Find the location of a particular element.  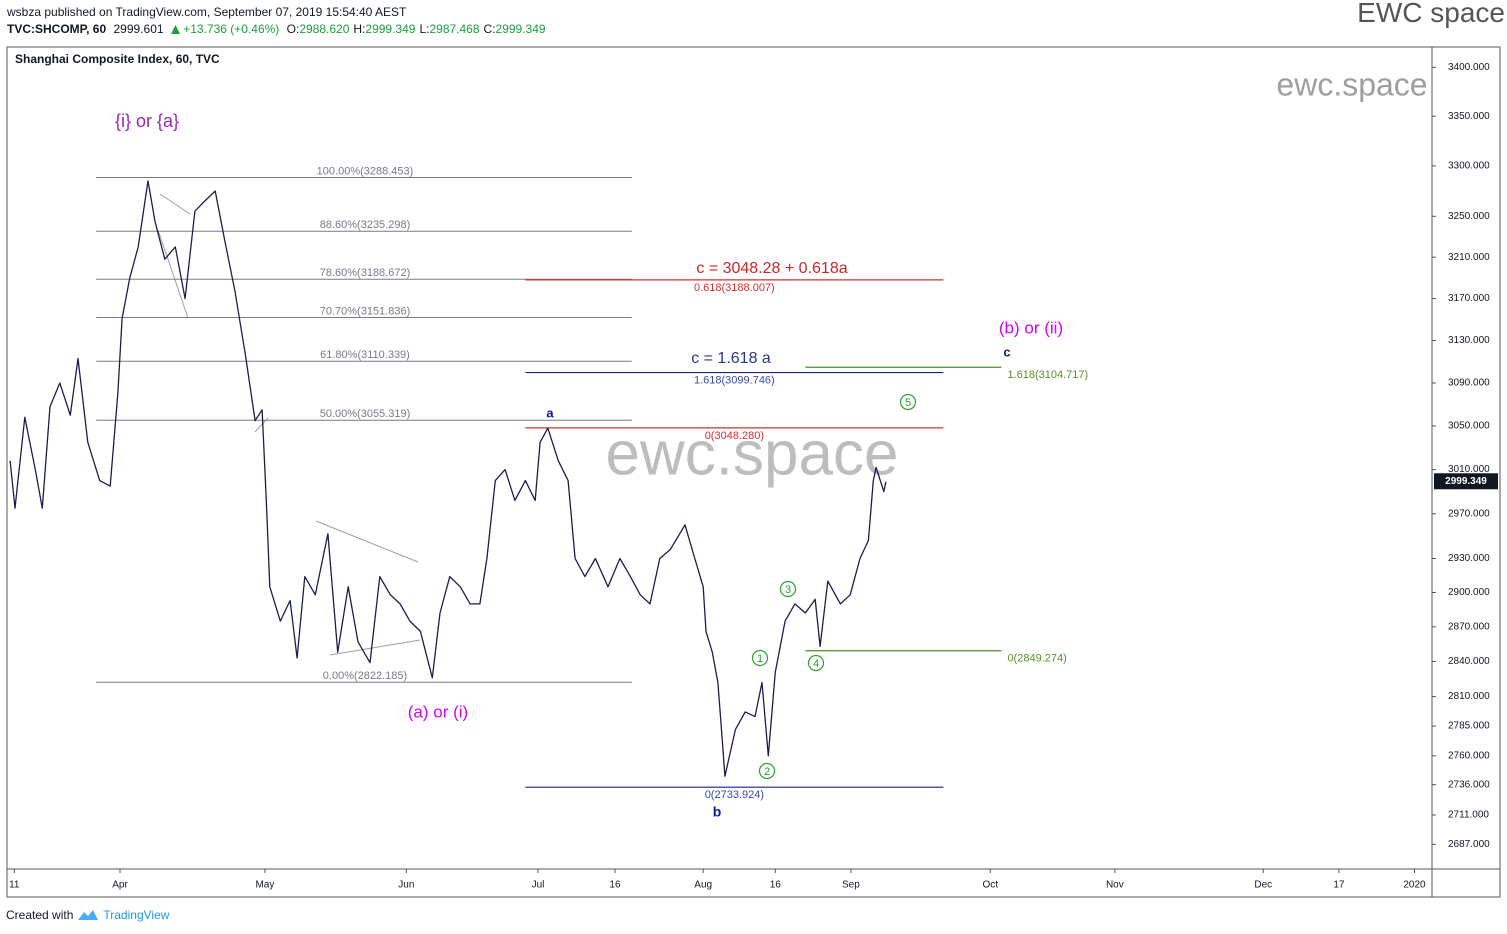

y-tick-label: 2736.000 is located at coordinates (1469, 784).